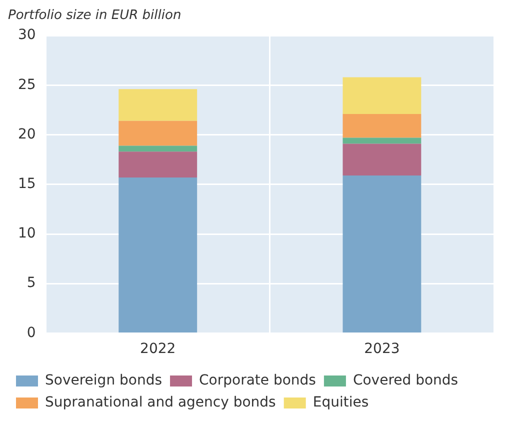 The image size is (507, 430). I want to click on y-tick-label: 20, so click(27, 134).